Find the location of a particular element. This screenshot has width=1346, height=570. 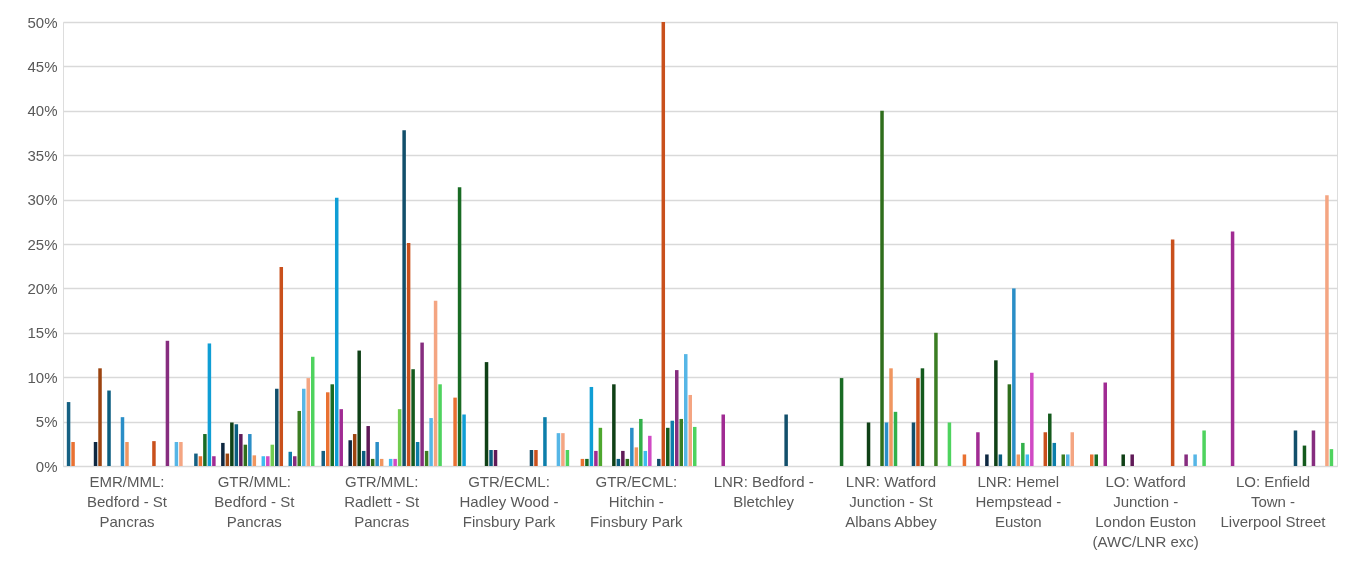

y-tick-label: 15% is located at coordinates (42, 333).